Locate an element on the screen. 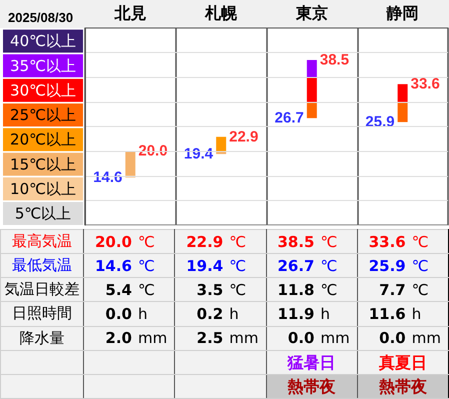 This screenshot has height=399, width=449. text: 11.9 h is located at coordinates (303, 313).